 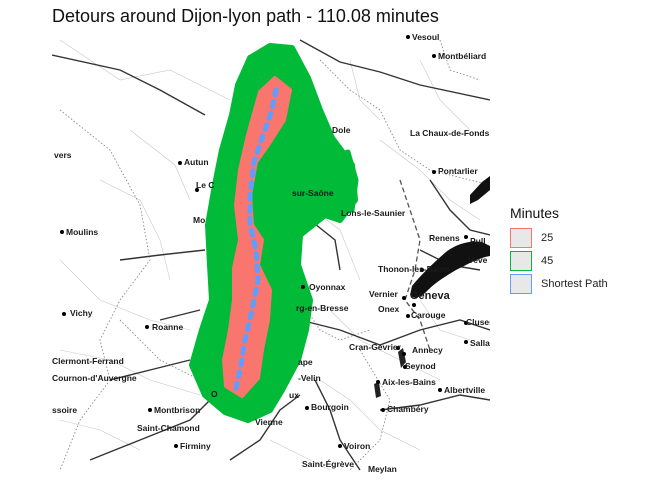 I want to click on city-label: Mo, so click(x=199, y=220).